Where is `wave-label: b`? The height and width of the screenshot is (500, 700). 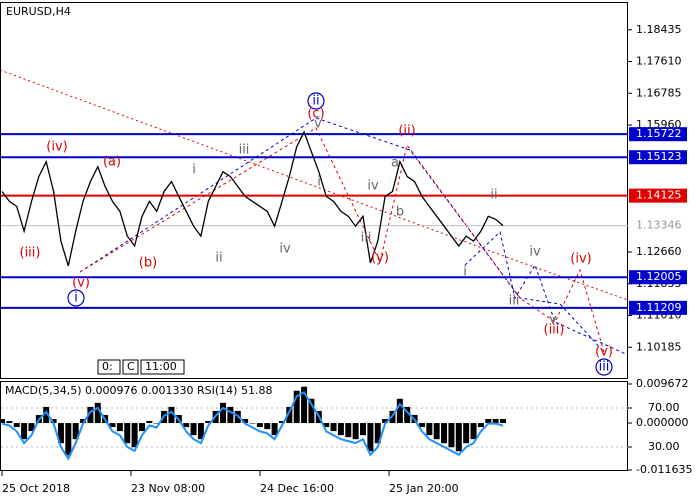
wave-label: b is located at coordinates (400, 212).